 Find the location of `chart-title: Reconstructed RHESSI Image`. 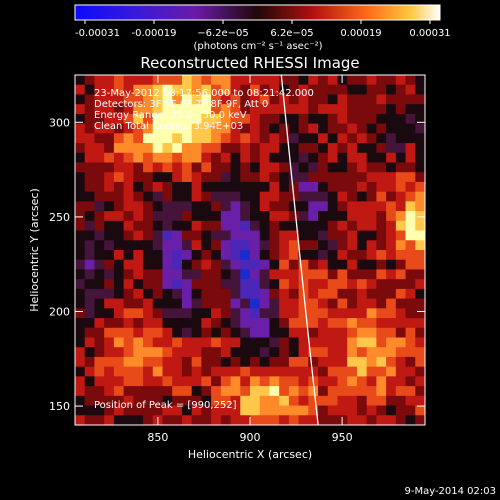

chart-title: Reconstructed RHESSI Image is located at coordinates (249, 63).